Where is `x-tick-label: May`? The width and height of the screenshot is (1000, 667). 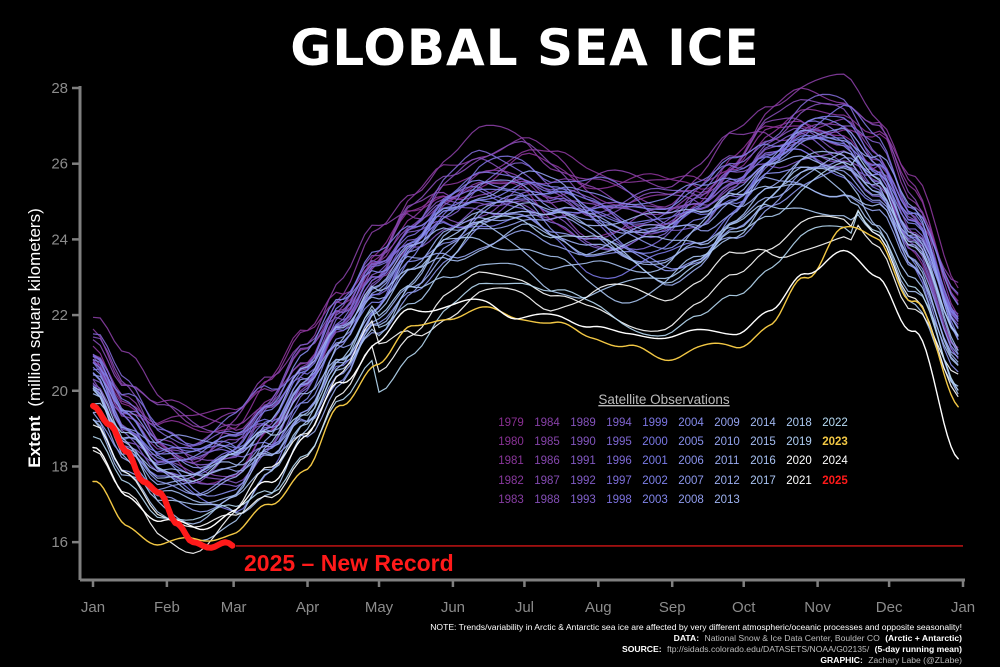 x-tick-label: May is located at coordinates (379, 607).